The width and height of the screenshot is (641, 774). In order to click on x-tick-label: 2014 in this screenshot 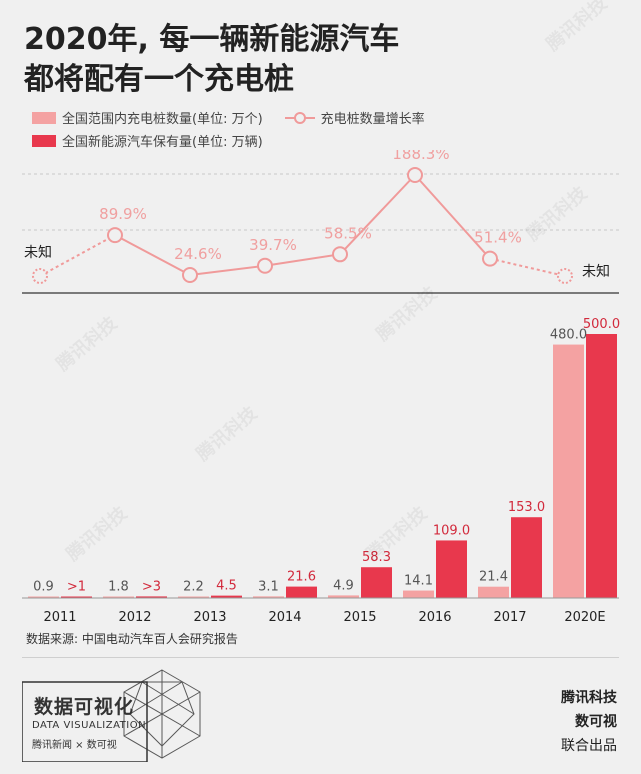, I will do `click(284, 617)`.